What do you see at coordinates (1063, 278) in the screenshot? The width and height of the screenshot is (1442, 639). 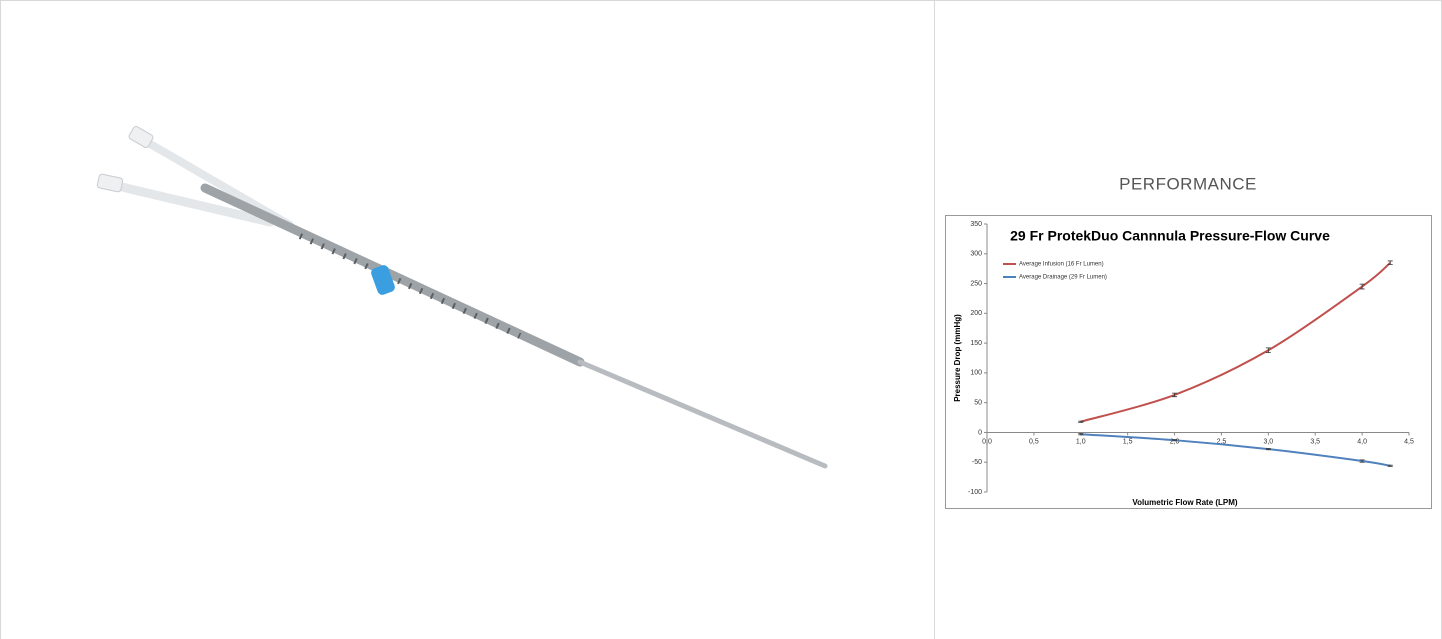 I see `legend-label: Average Drainage (29 Fr Lumen)` at bounding box center [1063, 278].